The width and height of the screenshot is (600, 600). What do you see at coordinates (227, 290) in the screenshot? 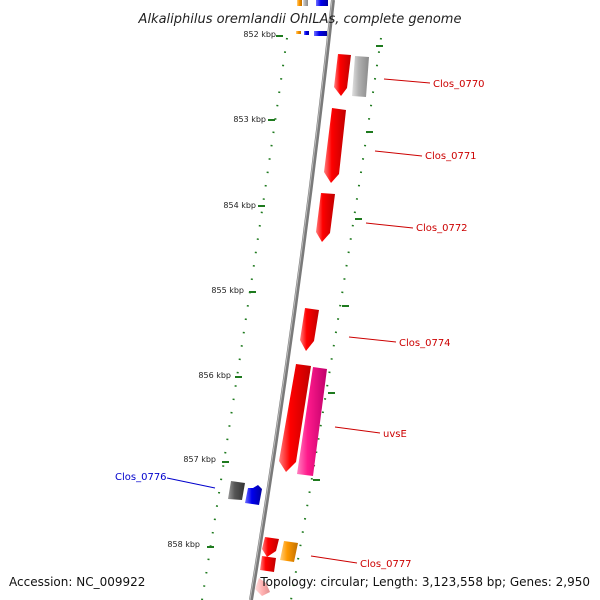
I see `tick-label: 855 kbp` at bounding box center [227, 290].